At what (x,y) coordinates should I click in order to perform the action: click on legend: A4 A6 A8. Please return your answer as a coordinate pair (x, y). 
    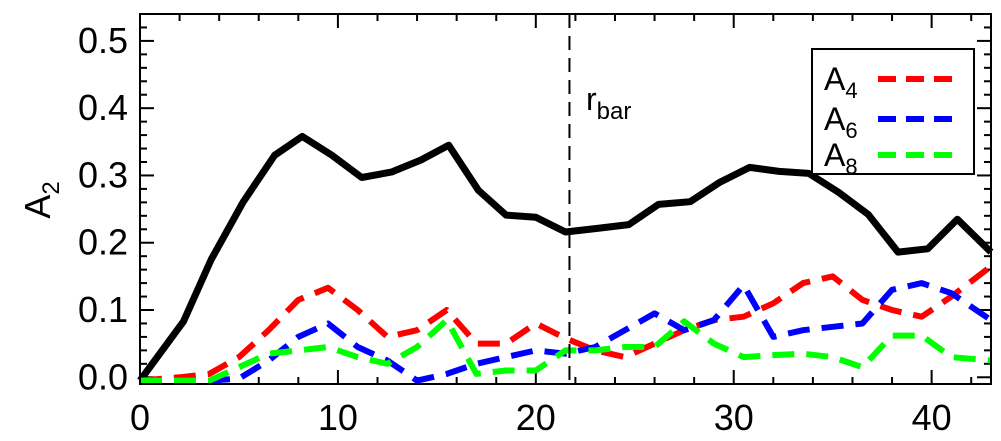
    Looking at the image, I should click on (893, 113).